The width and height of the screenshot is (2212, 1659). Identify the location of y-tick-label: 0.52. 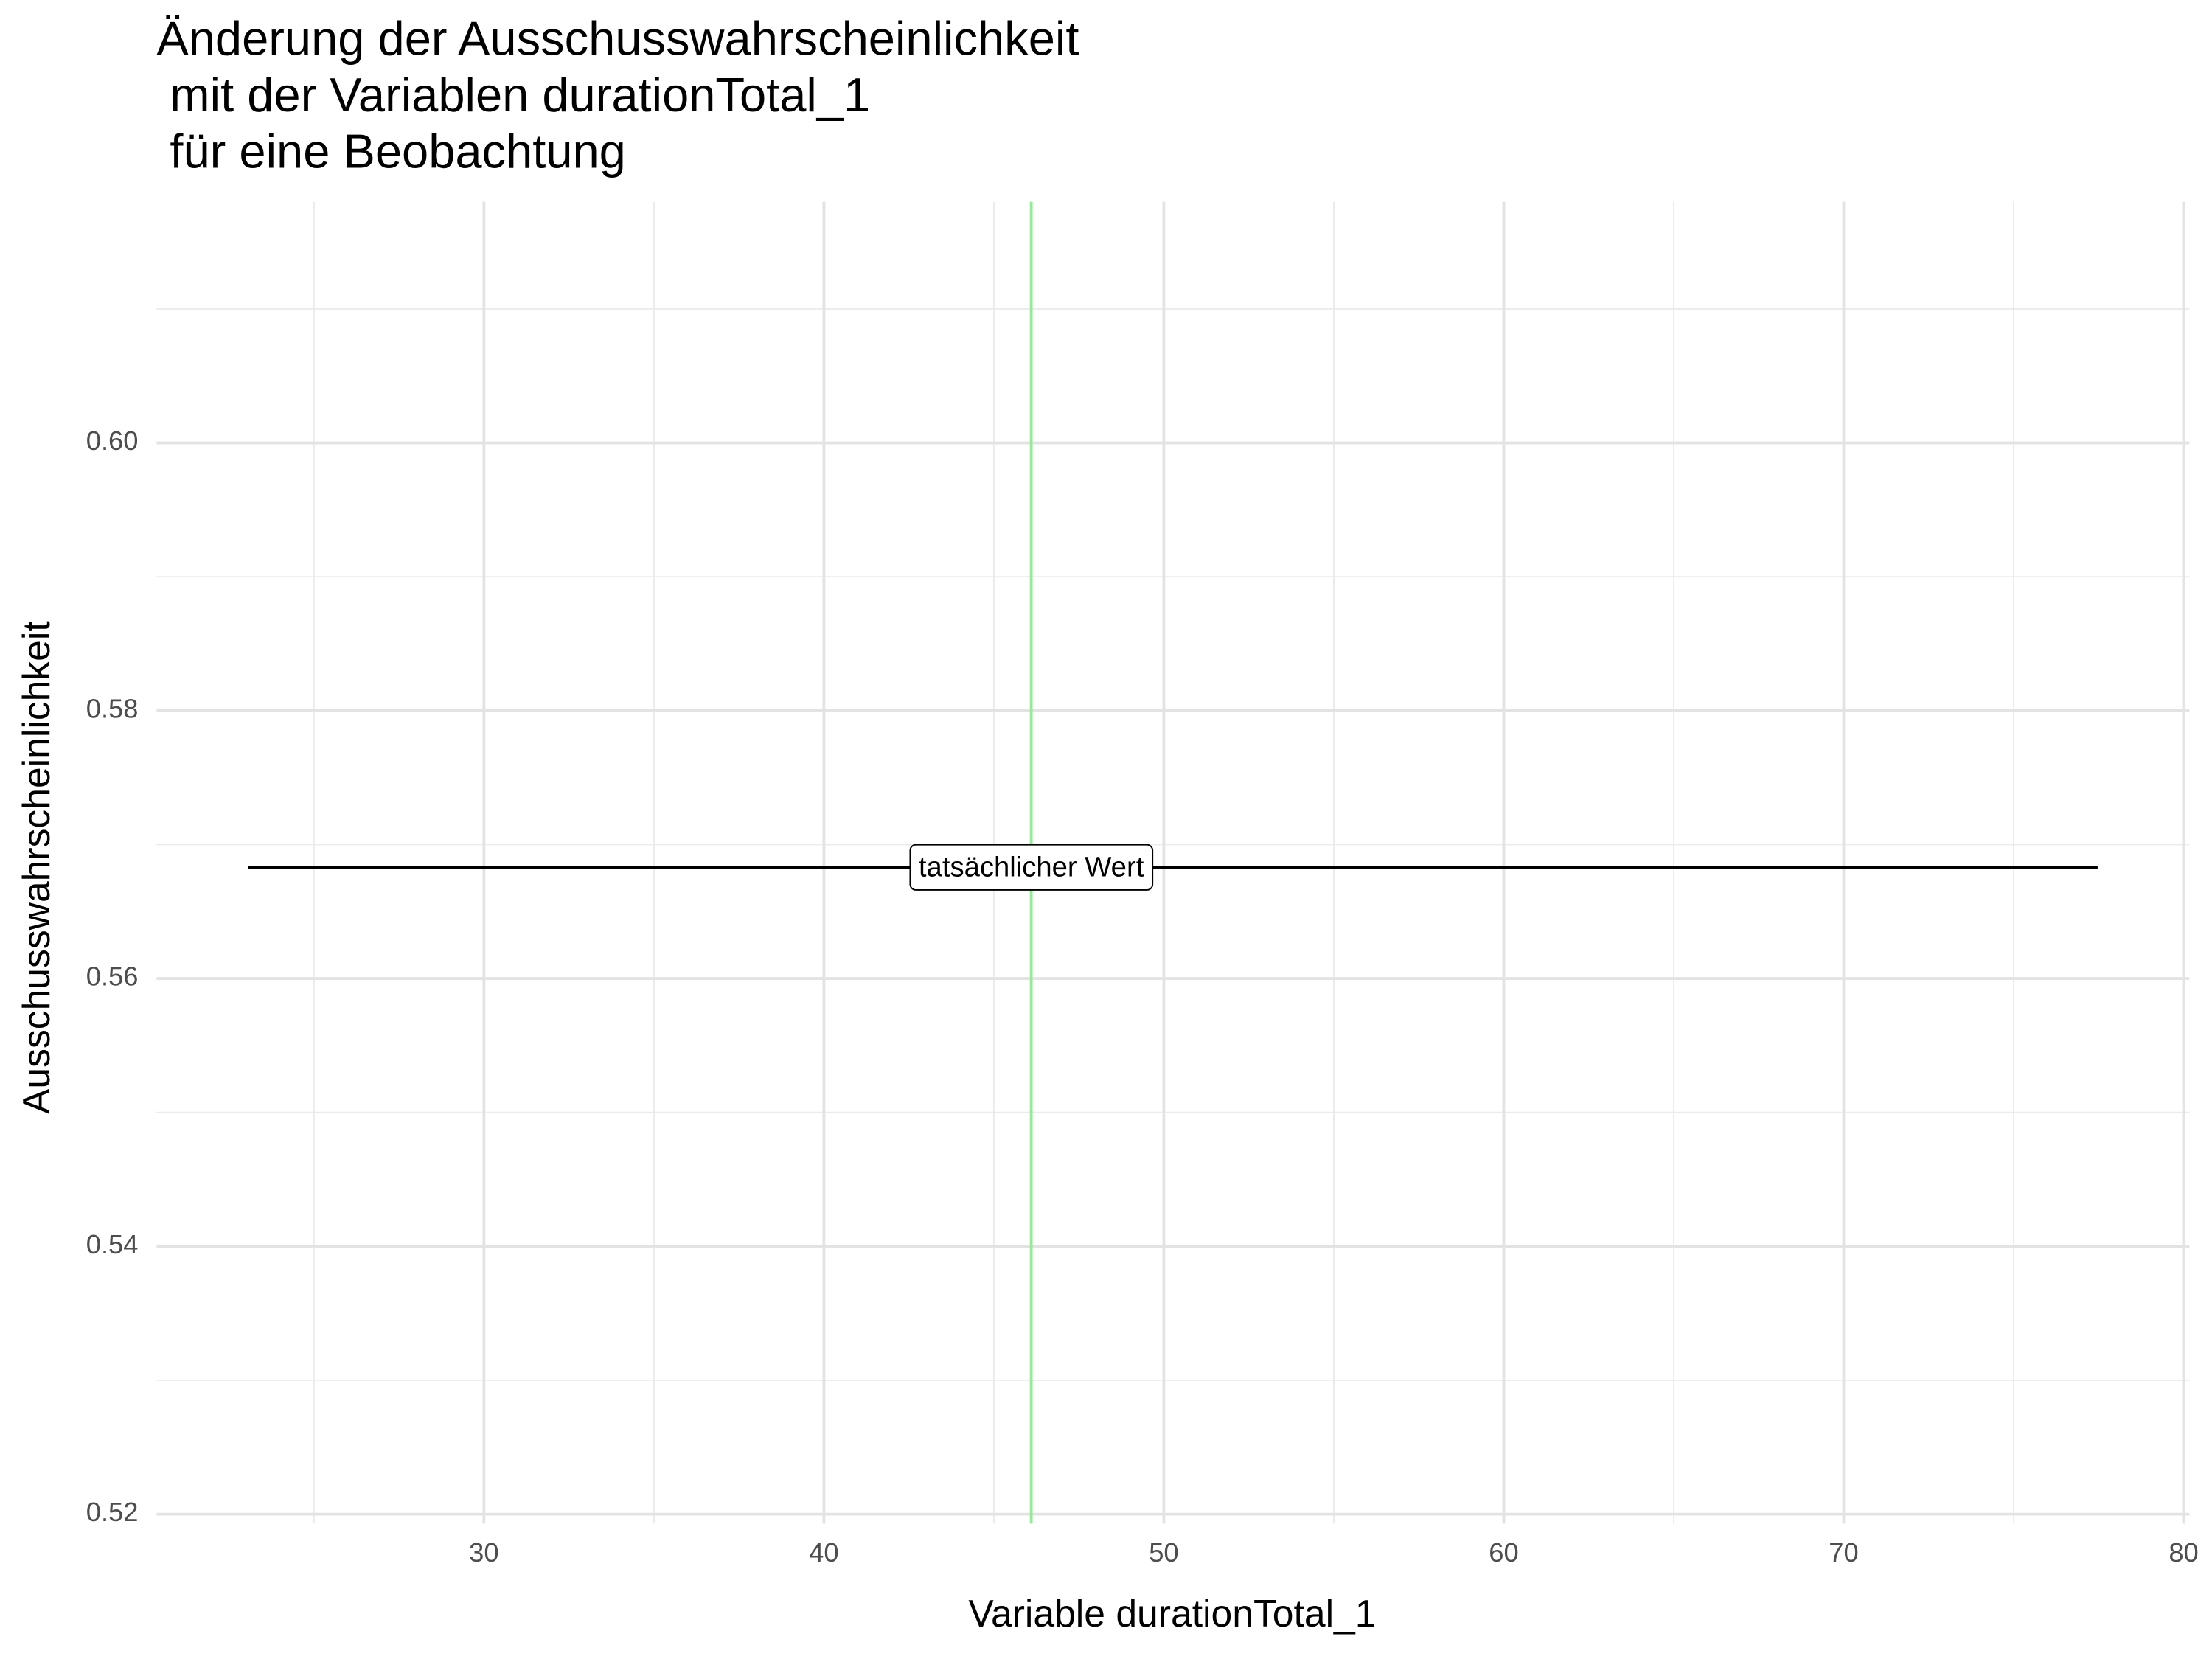
(112, 1512).